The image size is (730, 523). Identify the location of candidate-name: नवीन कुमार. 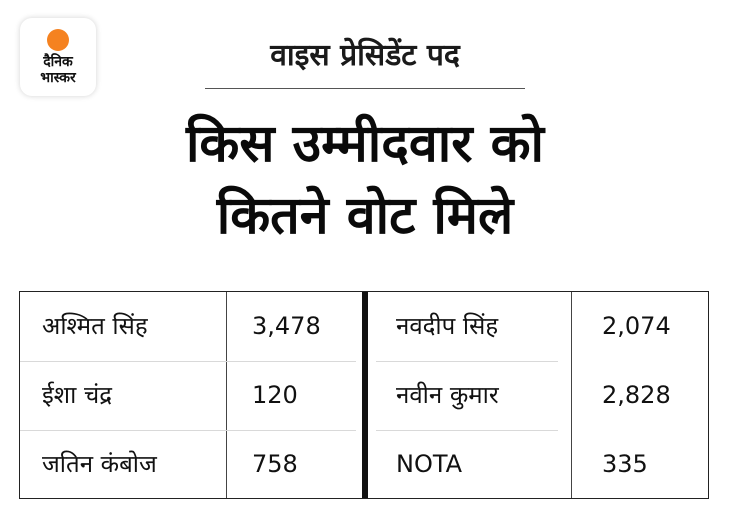
(447, 395).